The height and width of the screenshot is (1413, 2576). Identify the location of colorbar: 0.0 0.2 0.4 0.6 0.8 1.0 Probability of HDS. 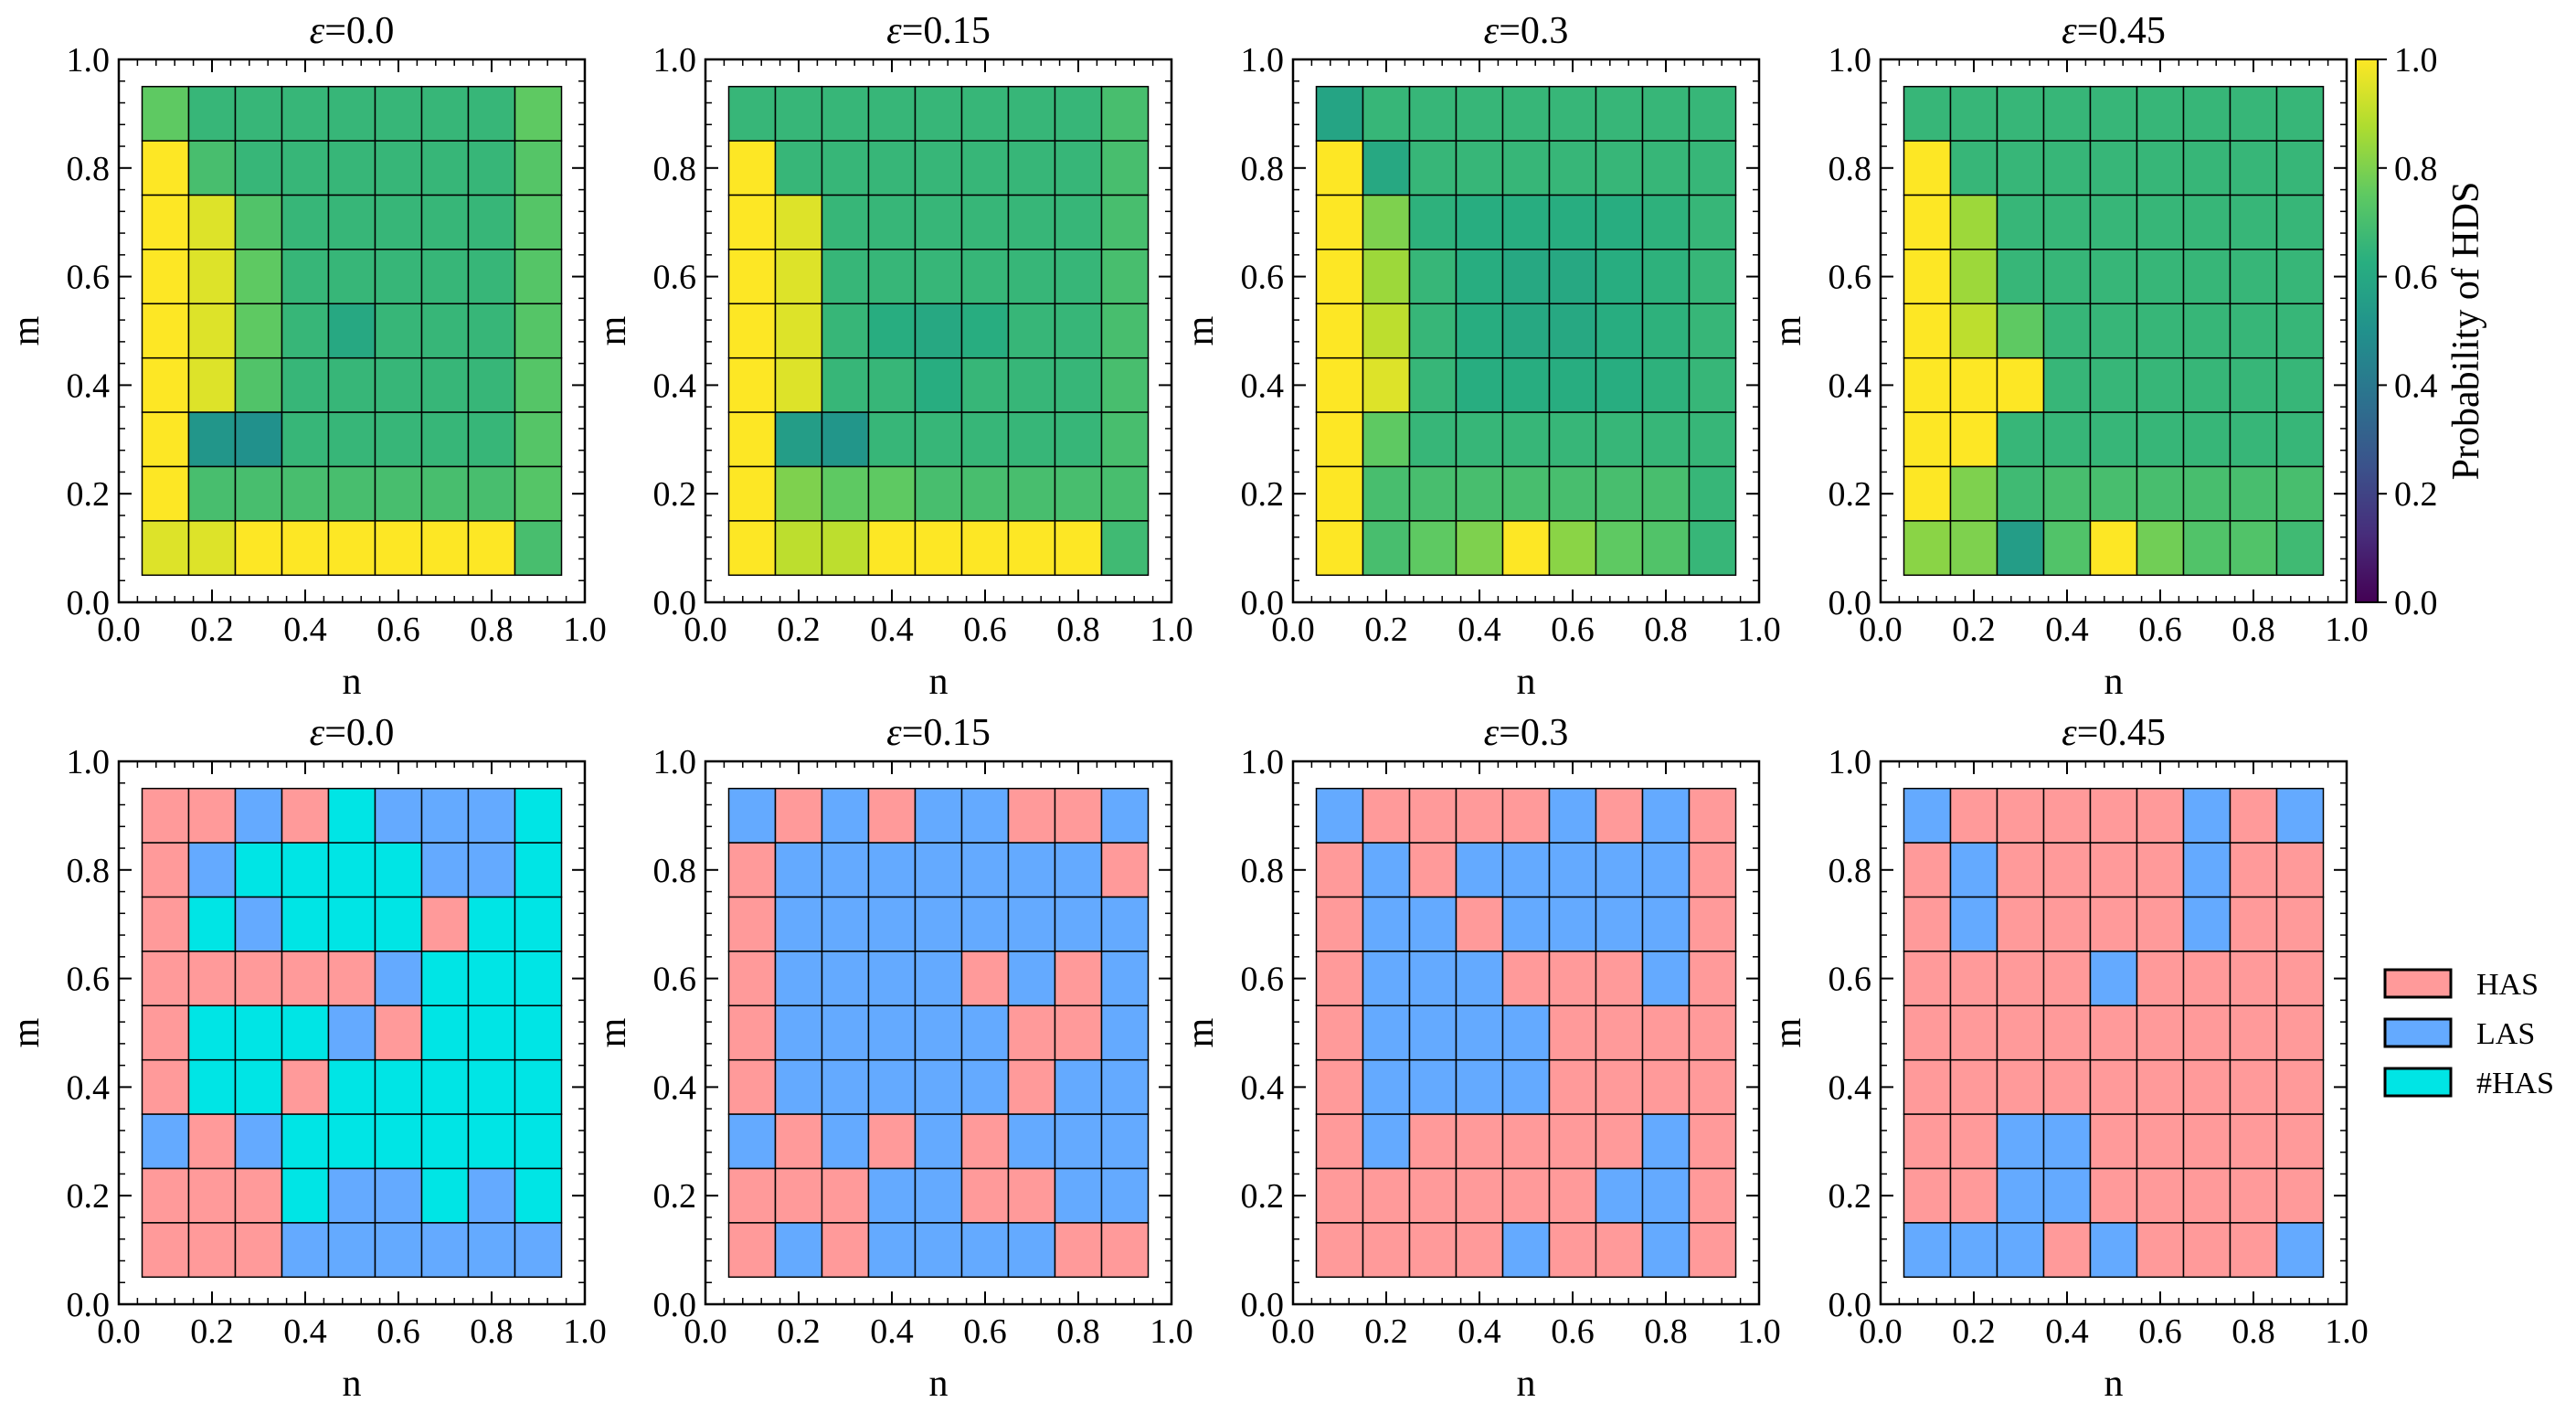
(2421, 331).